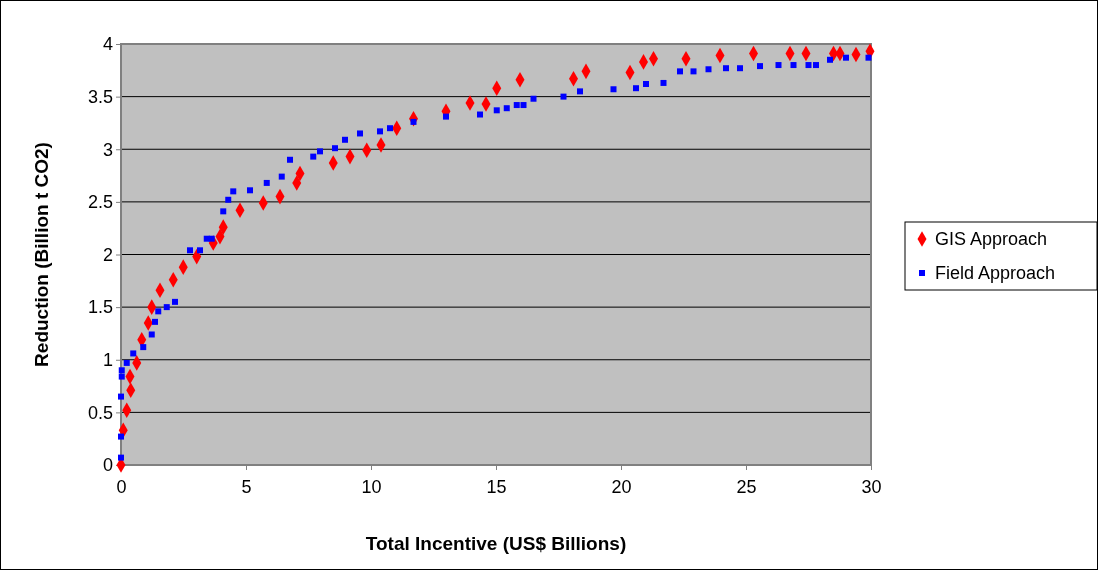 The image size is (1099, 571). I want to click on y-tick-label: 1, so click(107, 360).